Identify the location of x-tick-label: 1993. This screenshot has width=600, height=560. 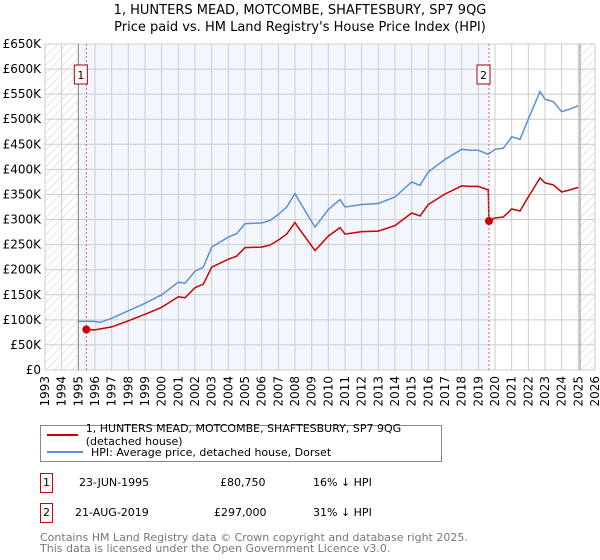
(45, 391).